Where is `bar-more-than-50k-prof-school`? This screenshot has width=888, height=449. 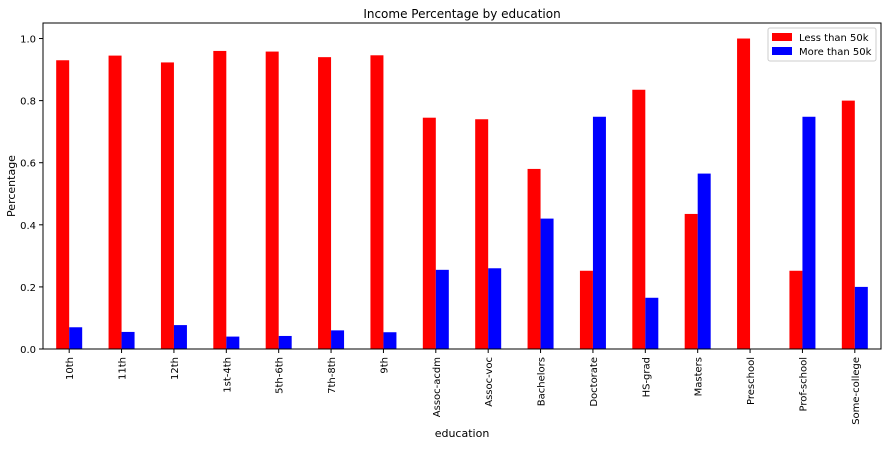 bar-more-than-50k-prof-school is located at coordinates (809, 232).